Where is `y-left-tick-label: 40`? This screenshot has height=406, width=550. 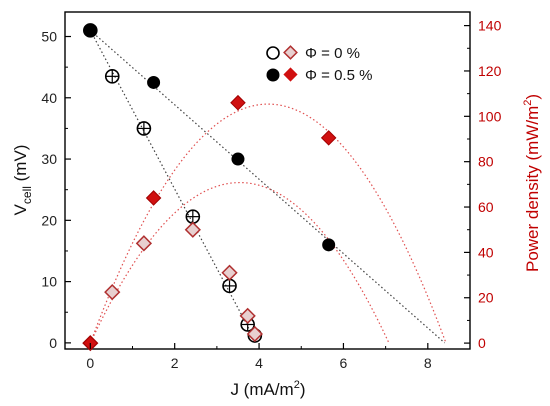
y-left-tick-label: 40 is located at coordinates (49, 98).